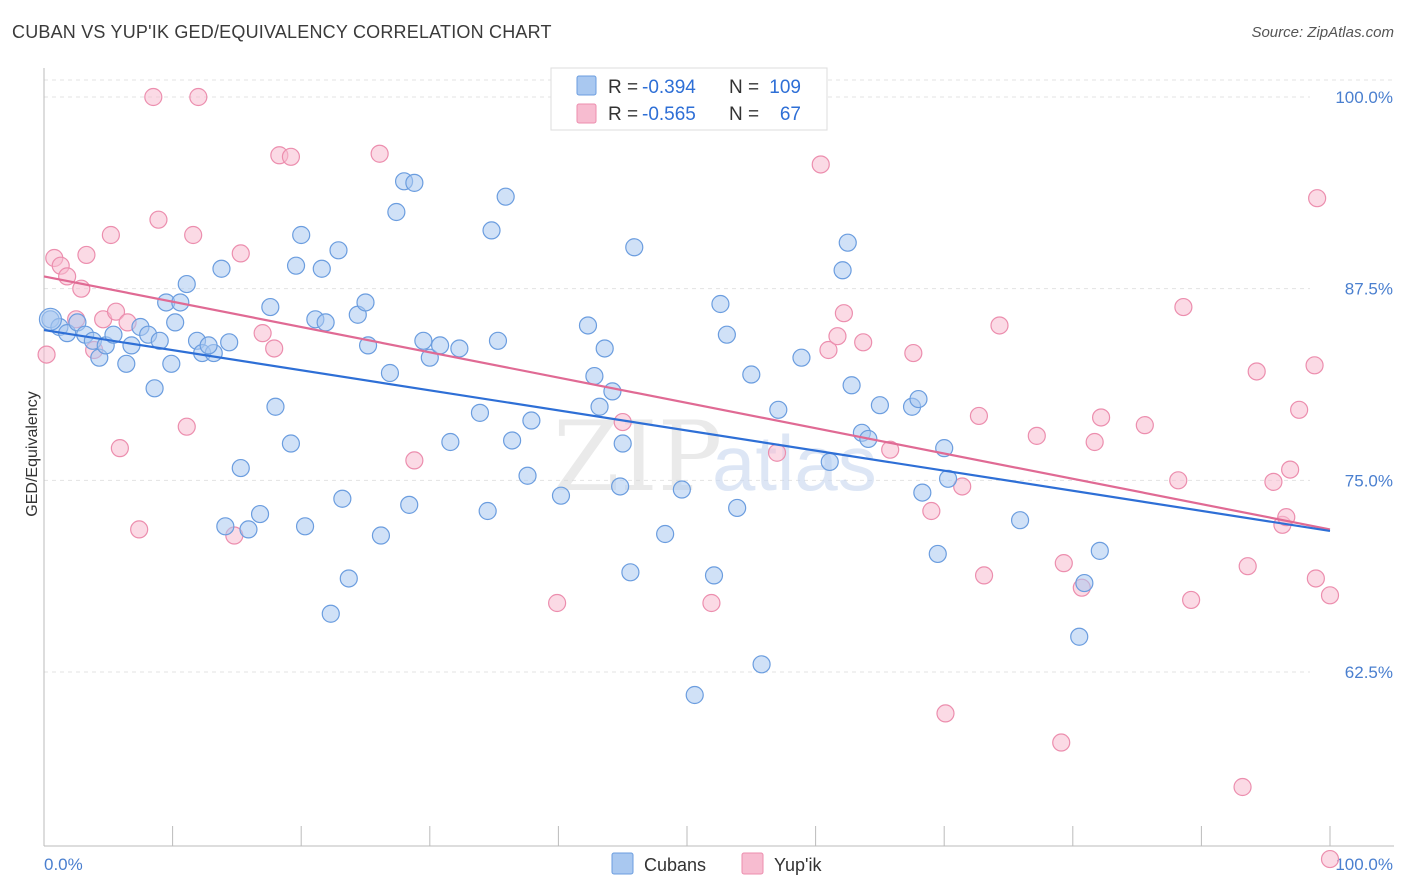 The image size is (1406, 892). I want to click on x-tick-label-max: 100.0%, so click(1364, 864).